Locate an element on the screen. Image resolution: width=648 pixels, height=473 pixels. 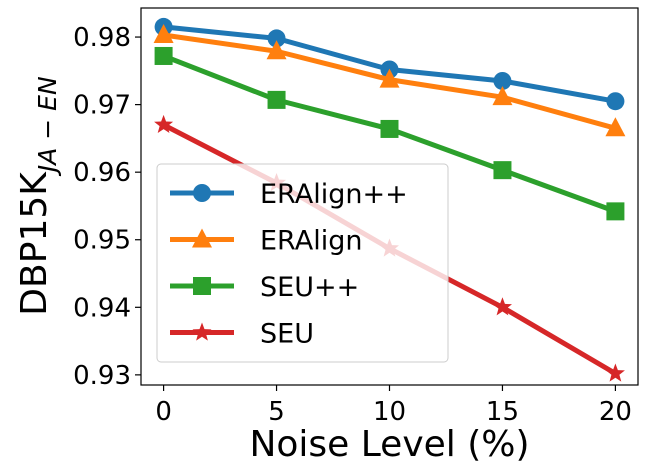
legend-item-eralign-plus-plus: ERAlign++ is located at coordinates (289, 194).